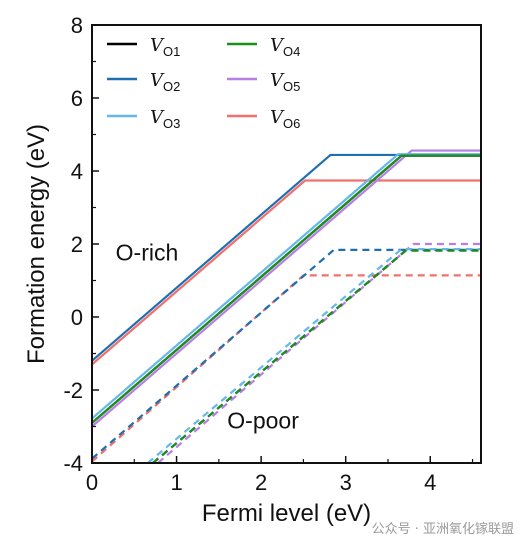 The height and width of the screenshot is (547, 530). Describe the element at coordinates (285, 82) in the screenshot. I see `legend-label-vo5: VO5` at that location.